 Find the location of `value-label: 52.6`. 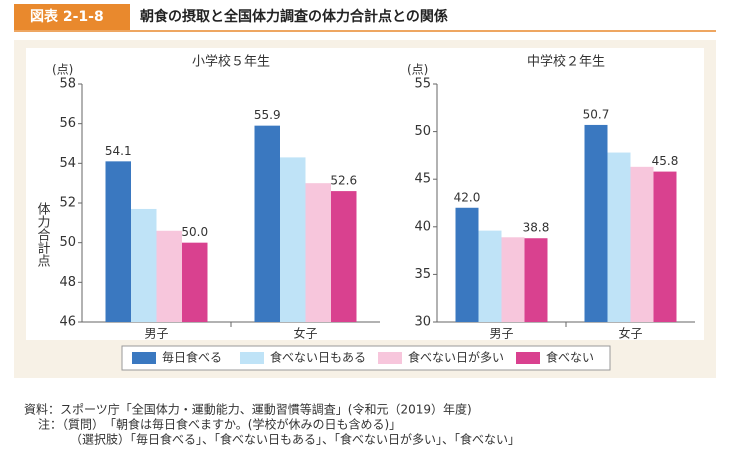

value-label: 52.6 is located at coordinates (343, 181).